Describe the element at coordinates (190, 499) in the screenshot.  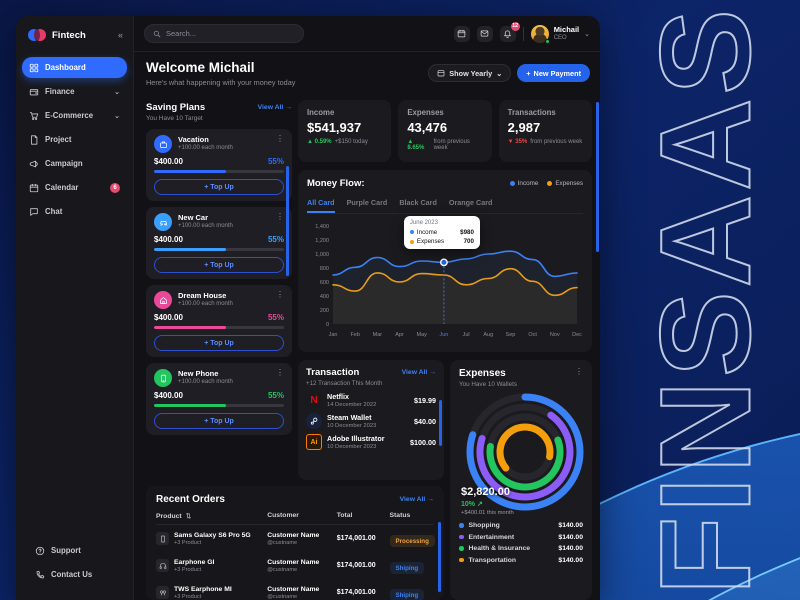
I see `recent-orders-title: Recent Orders` at that location.